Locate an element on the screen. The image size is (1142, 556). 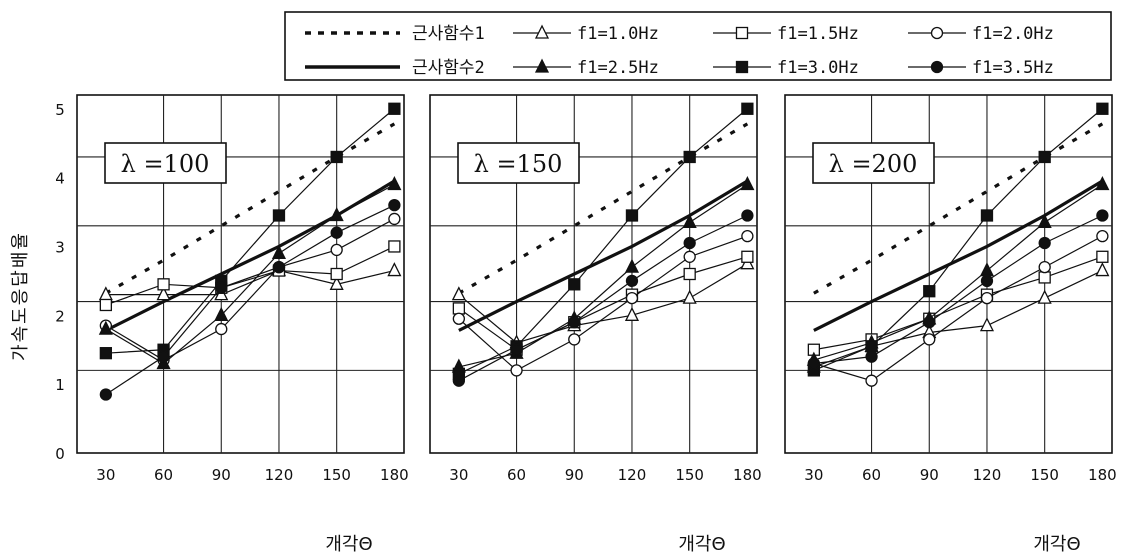
x-tick-label: 150 is located at coordinates (1044, 475).